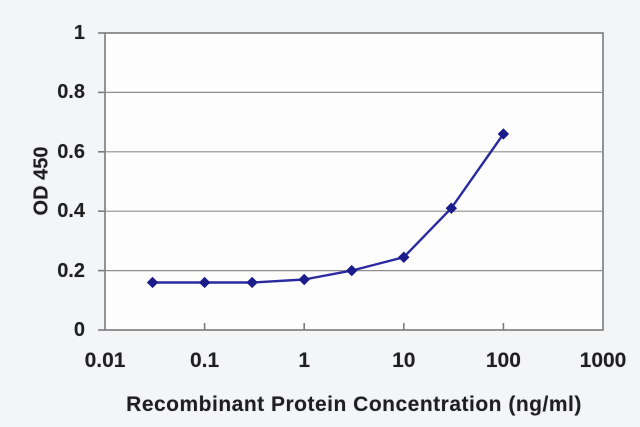 This screenshot has width=640, height=427. I want to click on y-tick-label: 0.4, so click(71, 211).